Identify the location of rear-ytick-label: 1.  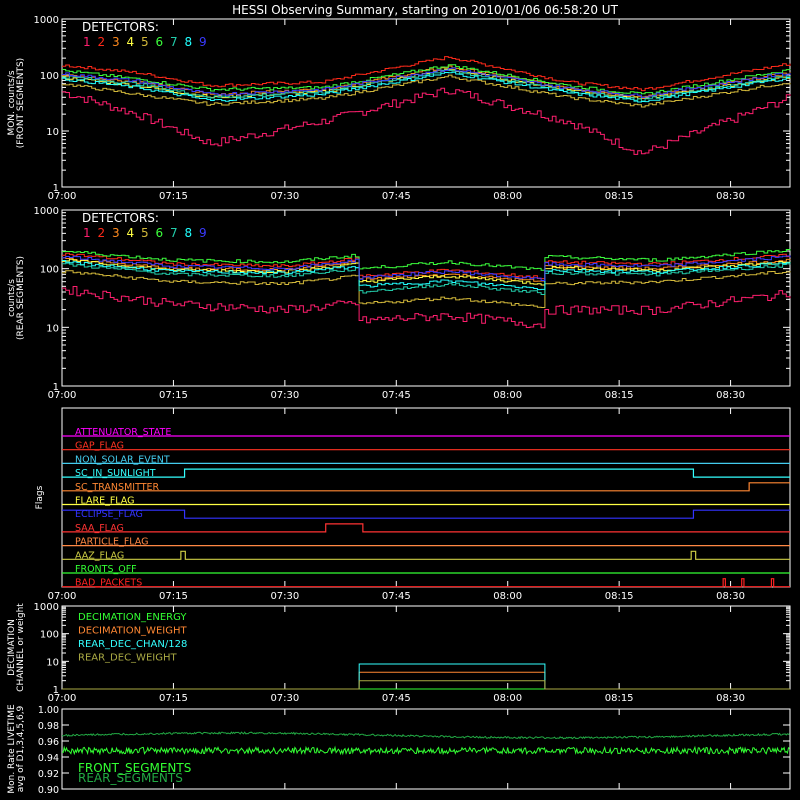
(56, 387).